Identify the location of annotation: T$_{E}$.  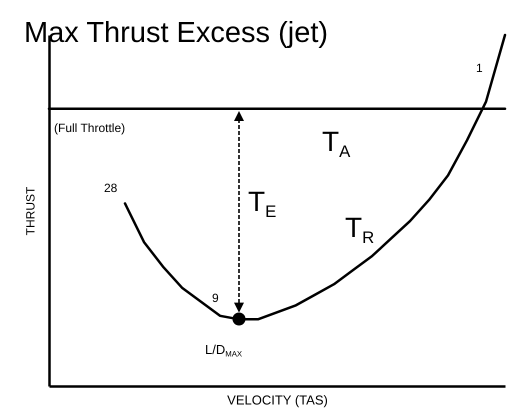
(262, 203).